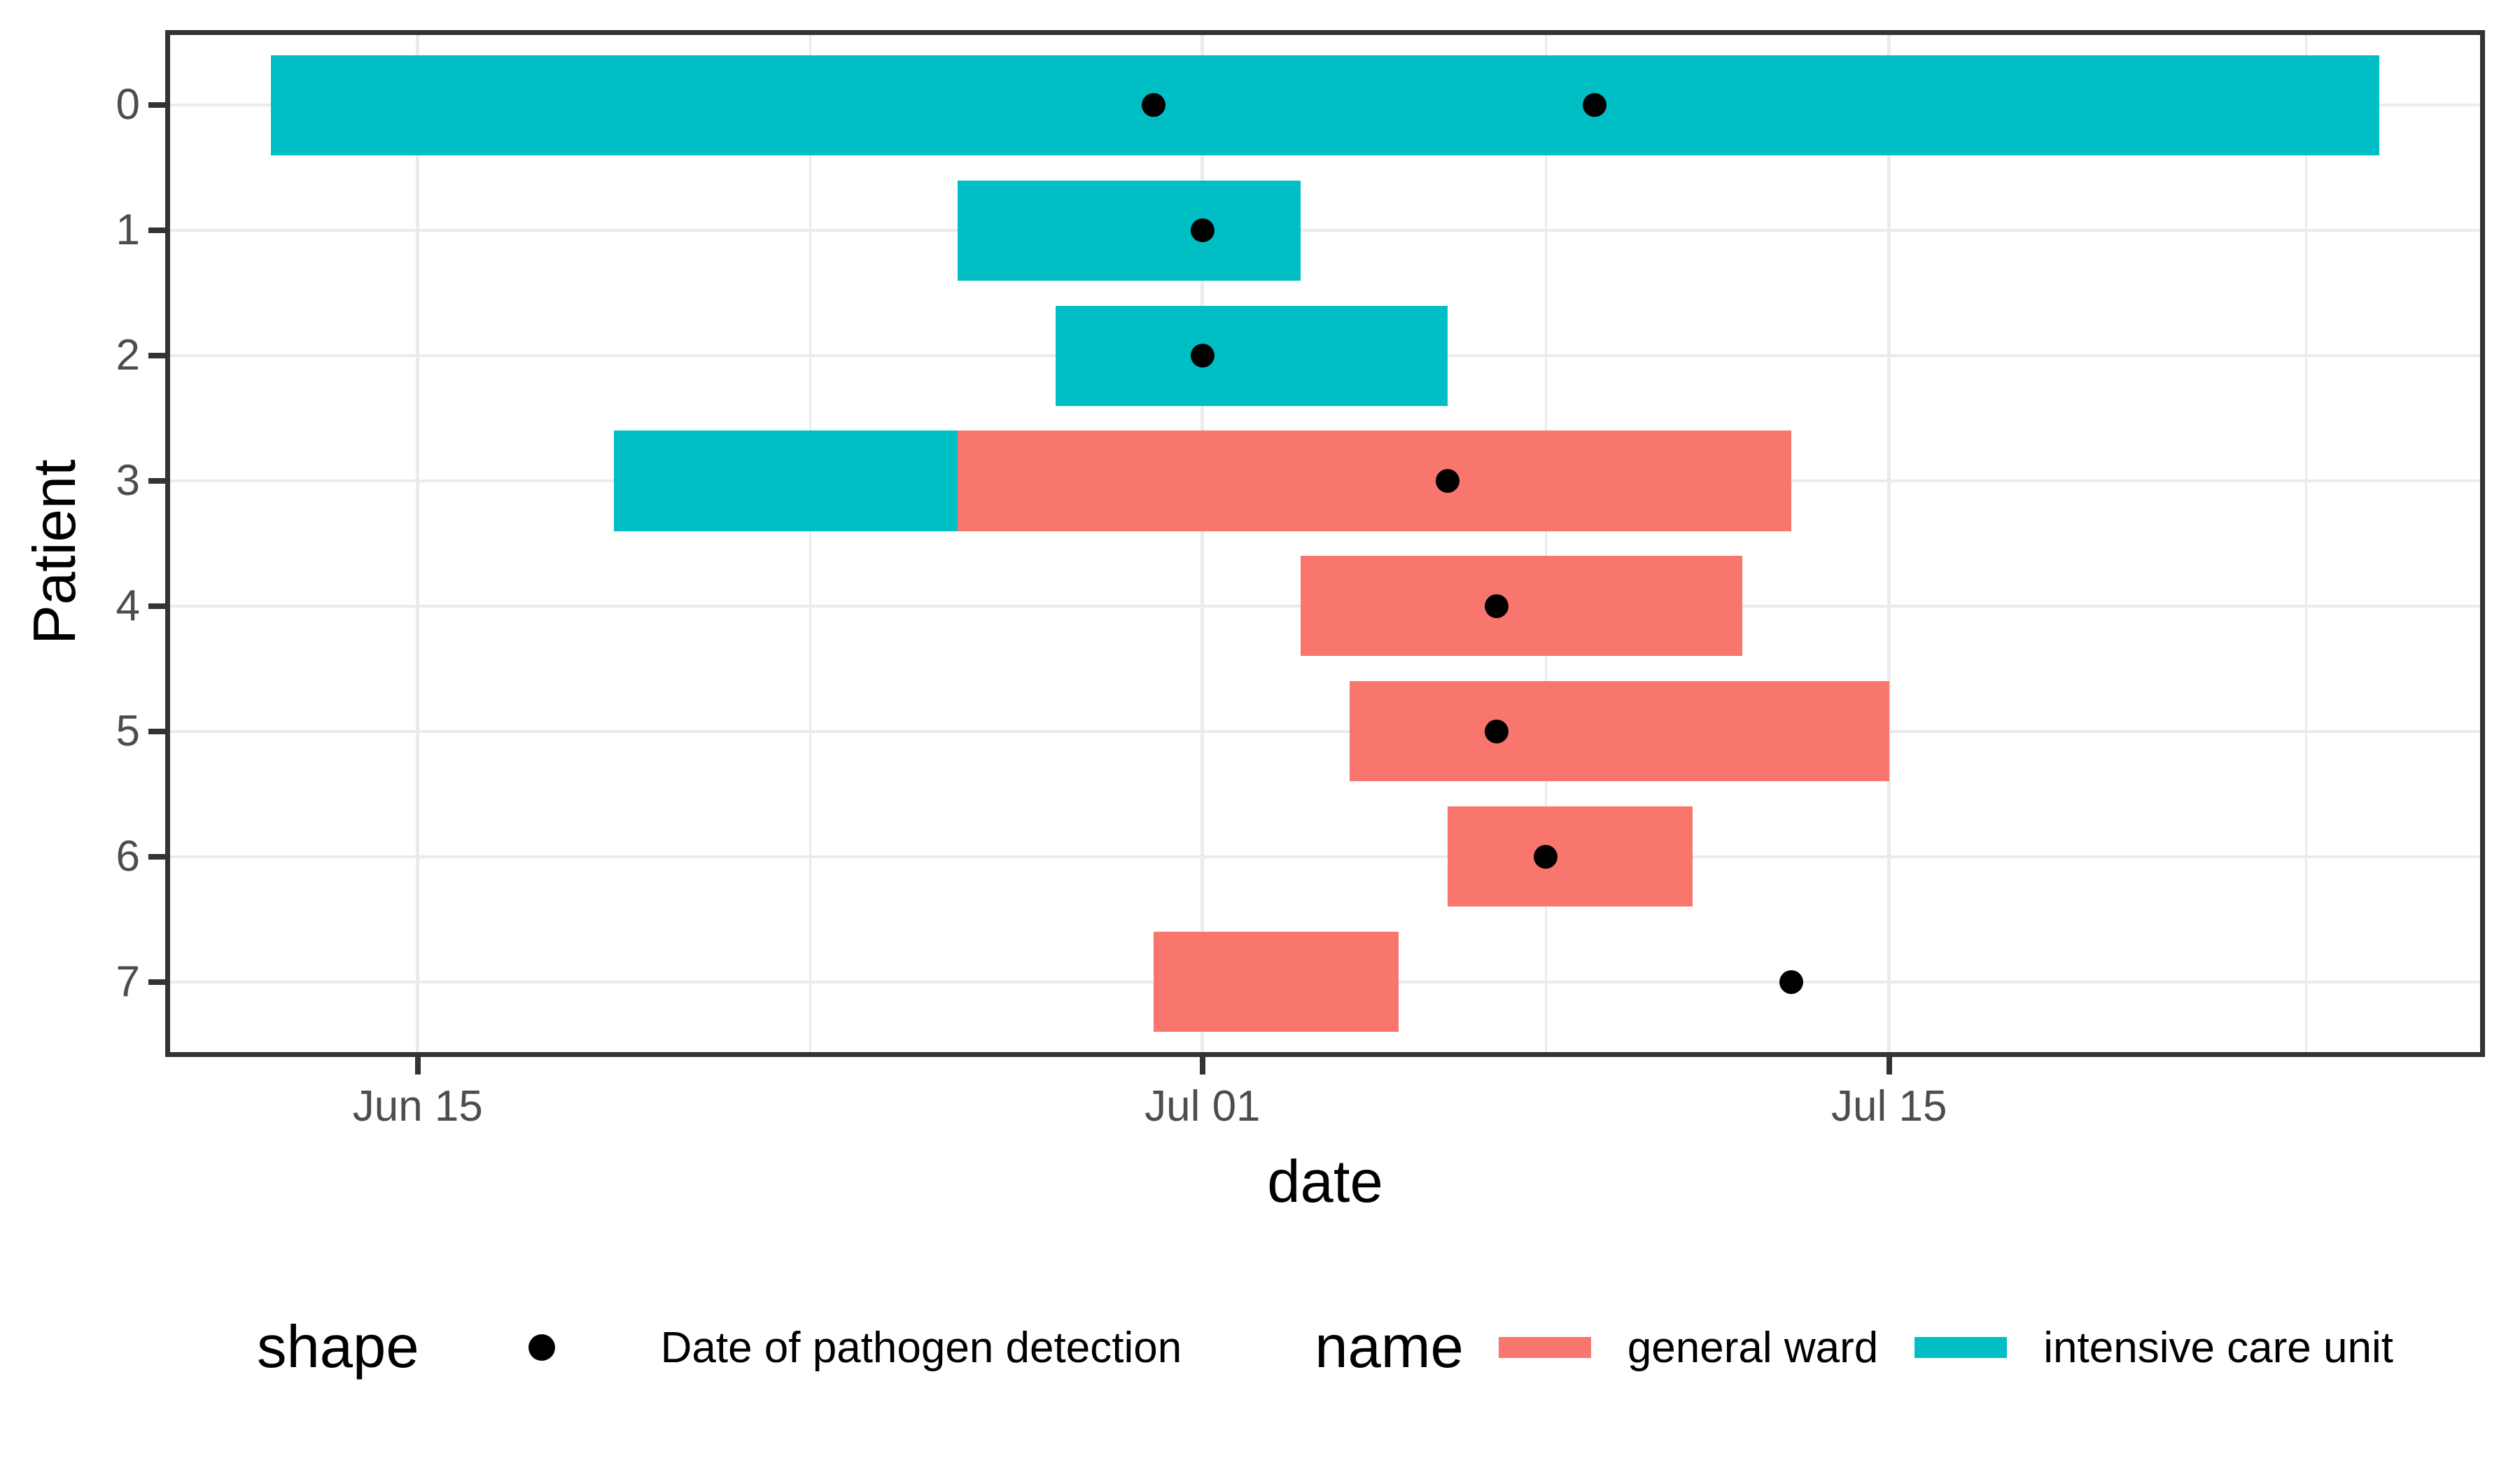 The image size is (2520, 1470). Describe the element at coordinates (1961, 1347) in the screenshot. I see `line-key-intensive-care-unit-icon` at that location.